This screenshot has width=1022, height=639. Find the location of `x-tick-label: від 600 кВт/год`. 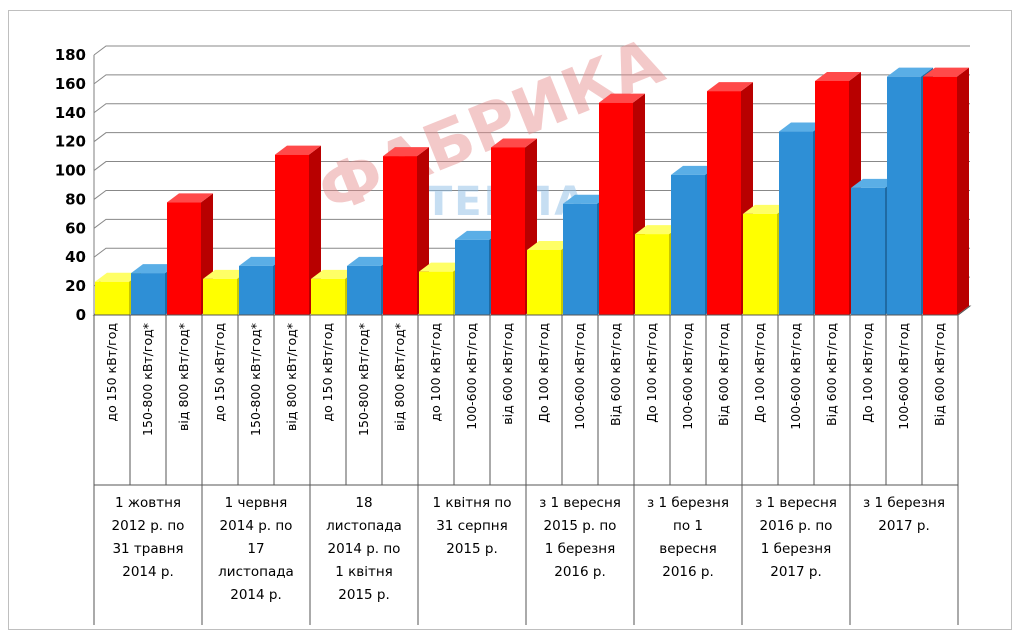

x-tick-label: від 600 кВт/год is located at coordinates (507, 374).